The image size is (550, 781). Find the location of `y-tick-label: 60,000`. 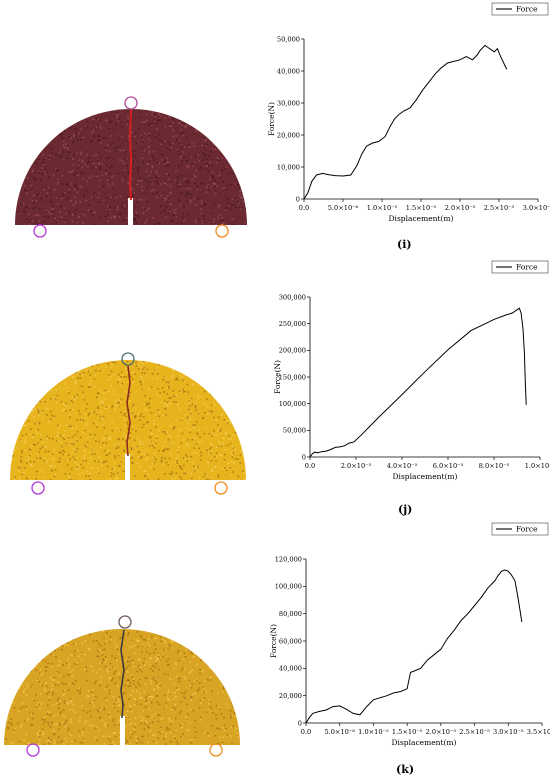

y-tick-label: 60,000 is located at coordinates (290, 641).